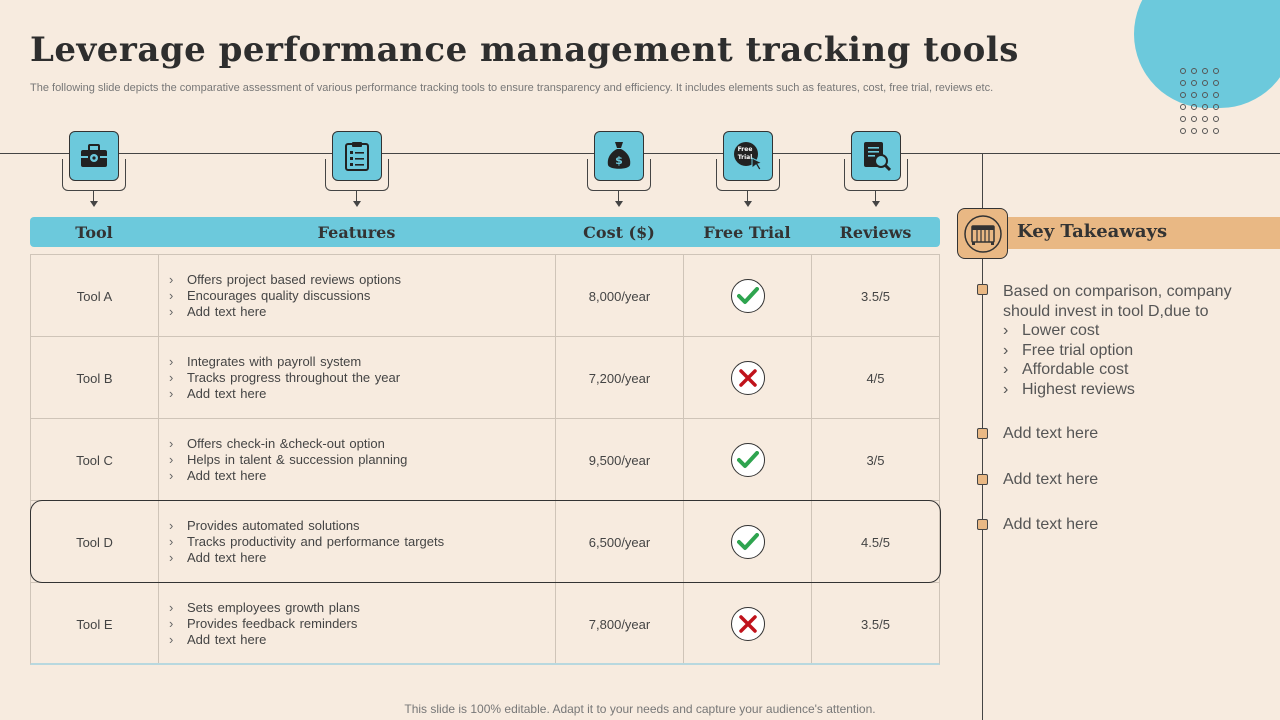 This screenshot has height=720, width=1280. I want to click on takeaway-reason: › Highest reviews, so click(1069, 389).